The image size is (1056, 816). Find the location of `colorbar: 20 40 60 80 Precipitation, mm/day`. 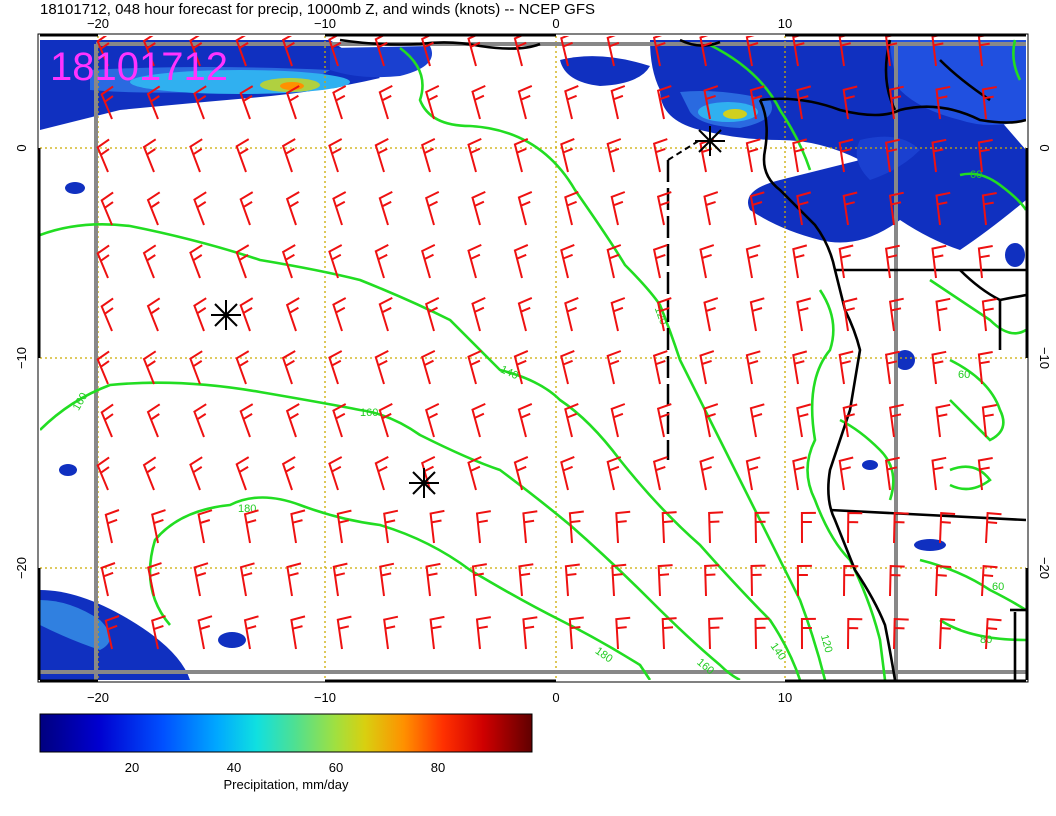

colorbar: 20 40 60 80 Precipitation, mm/day is located at coordinates (286, 752).